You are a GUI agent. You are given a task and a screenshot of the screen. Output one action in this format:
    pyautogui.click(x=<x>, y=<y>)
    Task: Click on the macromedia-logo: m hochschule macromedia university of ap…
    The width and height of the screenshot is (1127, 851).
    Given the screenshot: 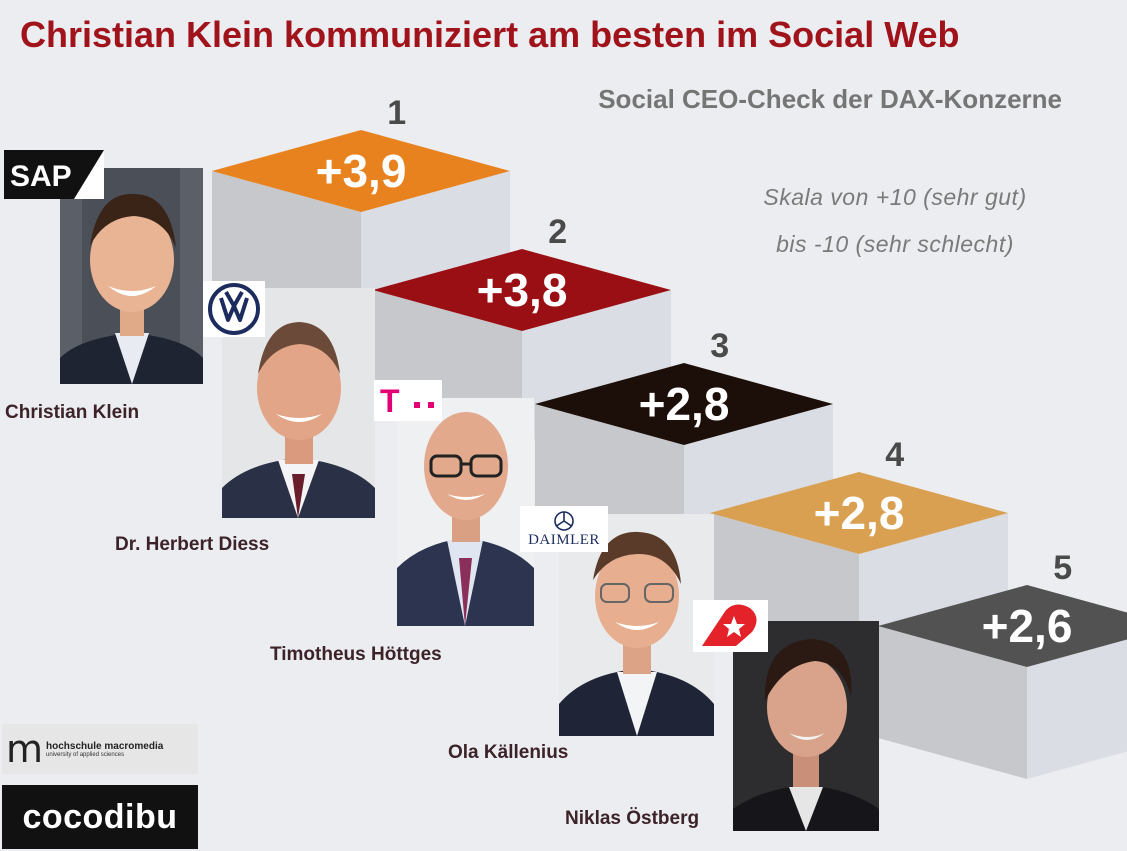 What is the action you would take?
    pyautogui.click(x=100, y=749)
    